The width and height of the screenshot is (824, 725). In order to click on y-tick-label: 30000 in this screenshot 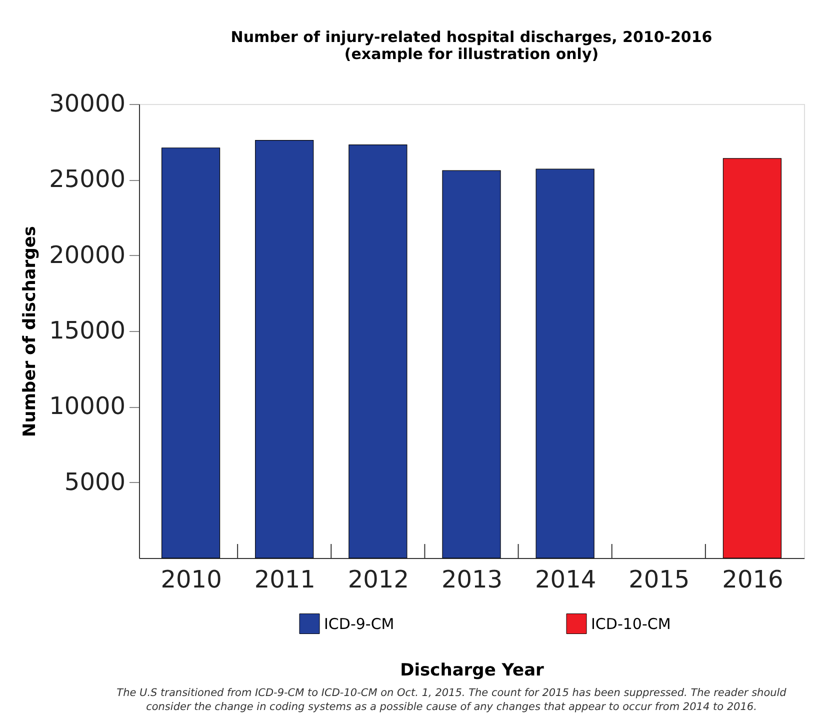, I will do `click(87, 104)`.